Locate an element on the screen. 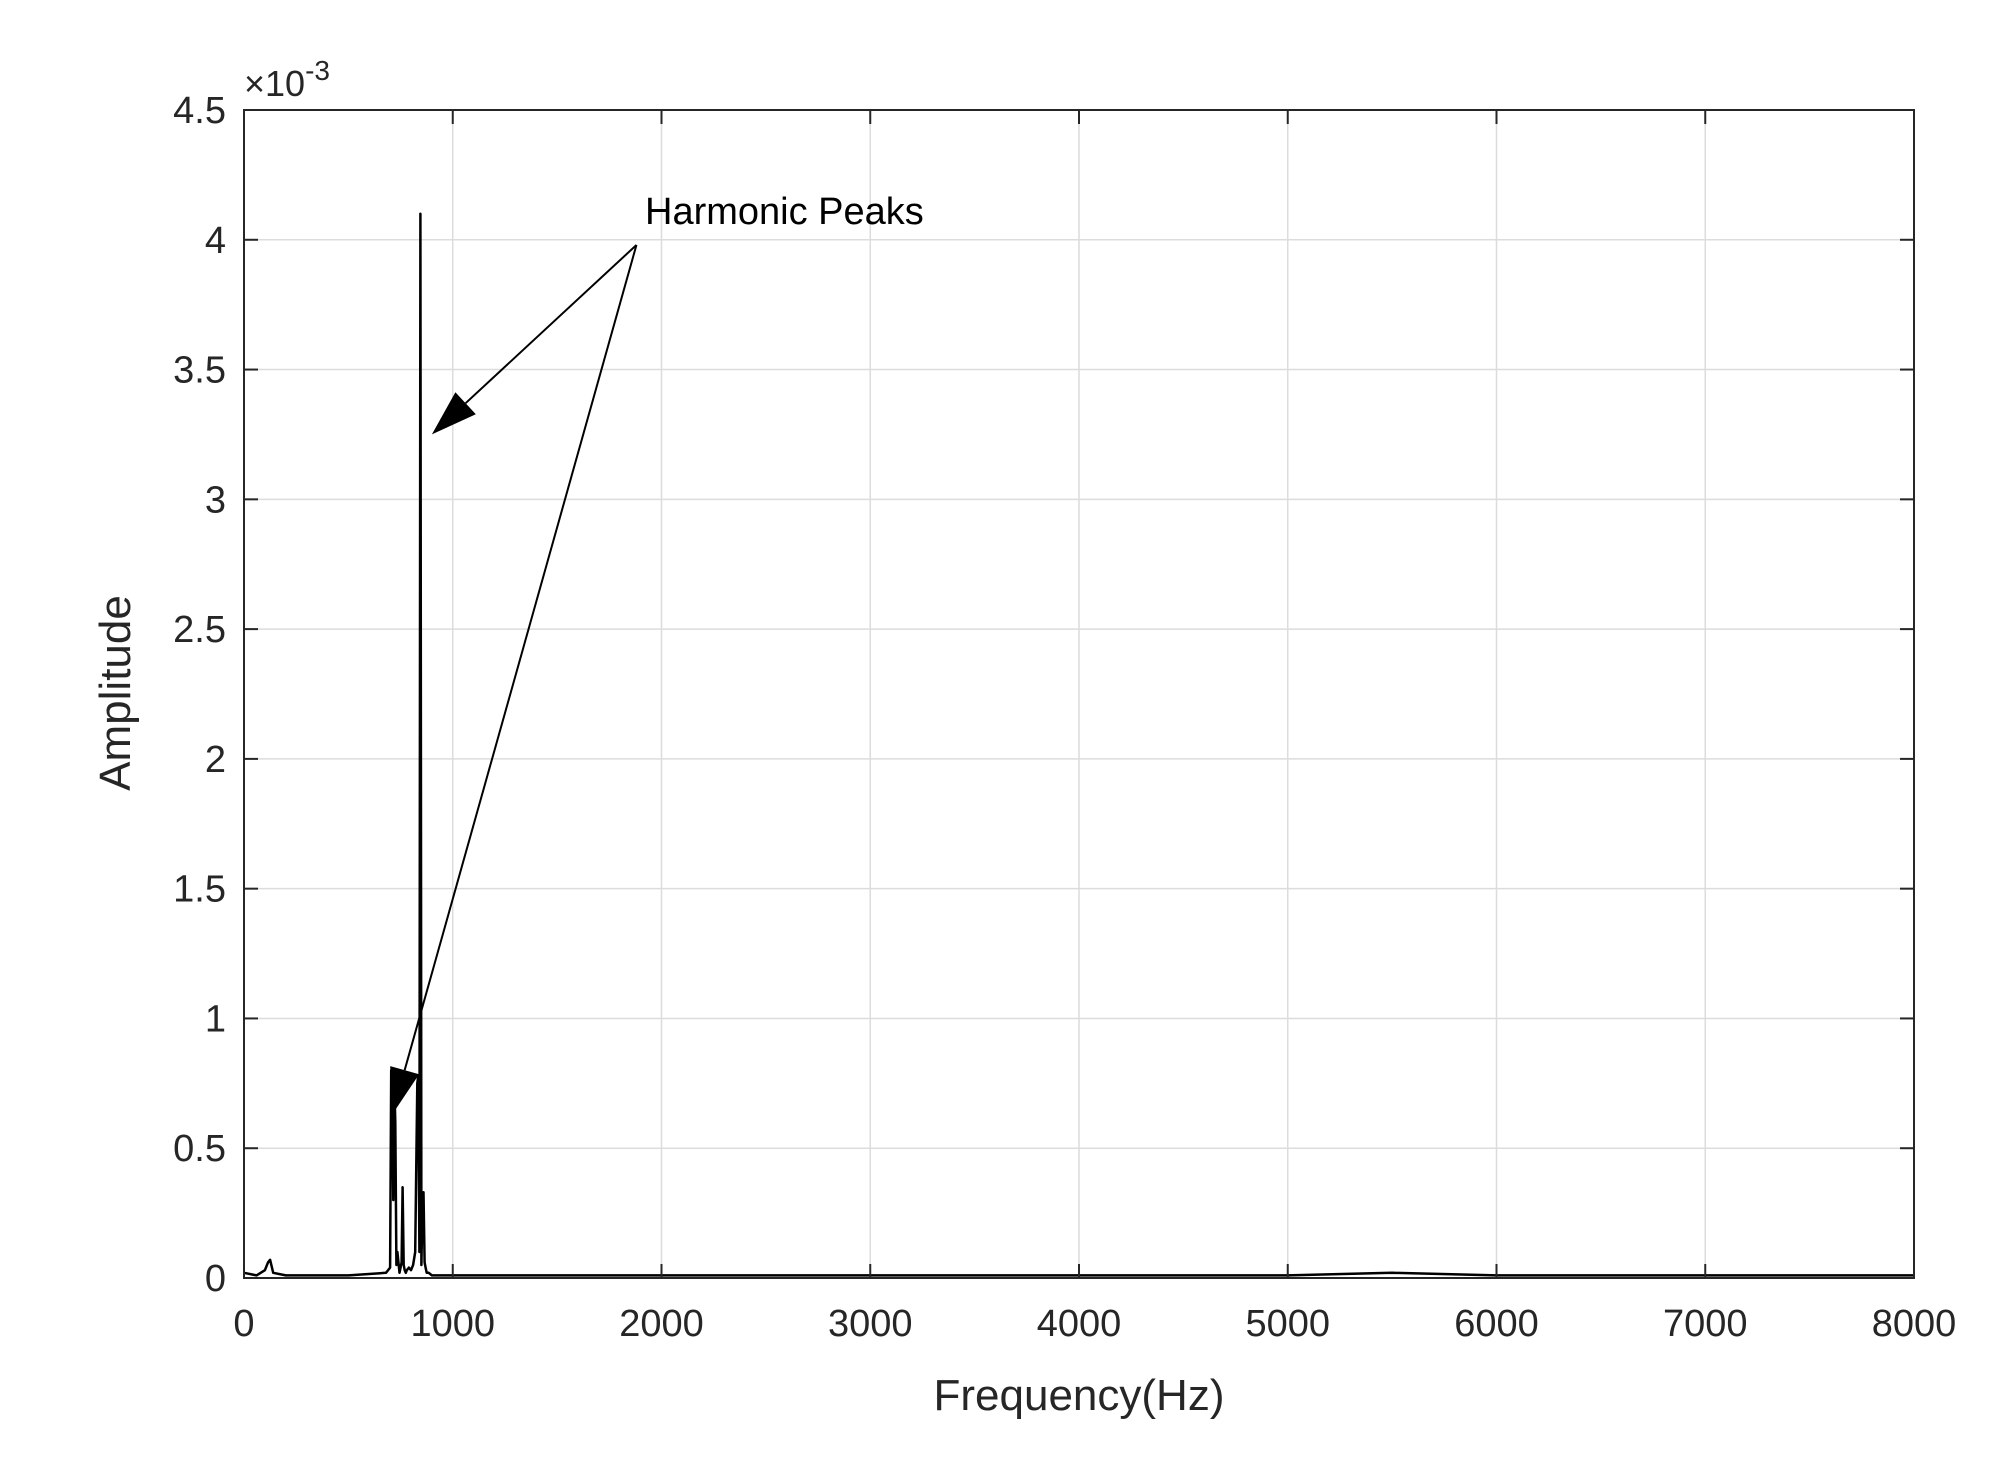 This screenshot has width=2001, height=1466. x-tick-label: 3000 is located at coordinates (870, 1324).